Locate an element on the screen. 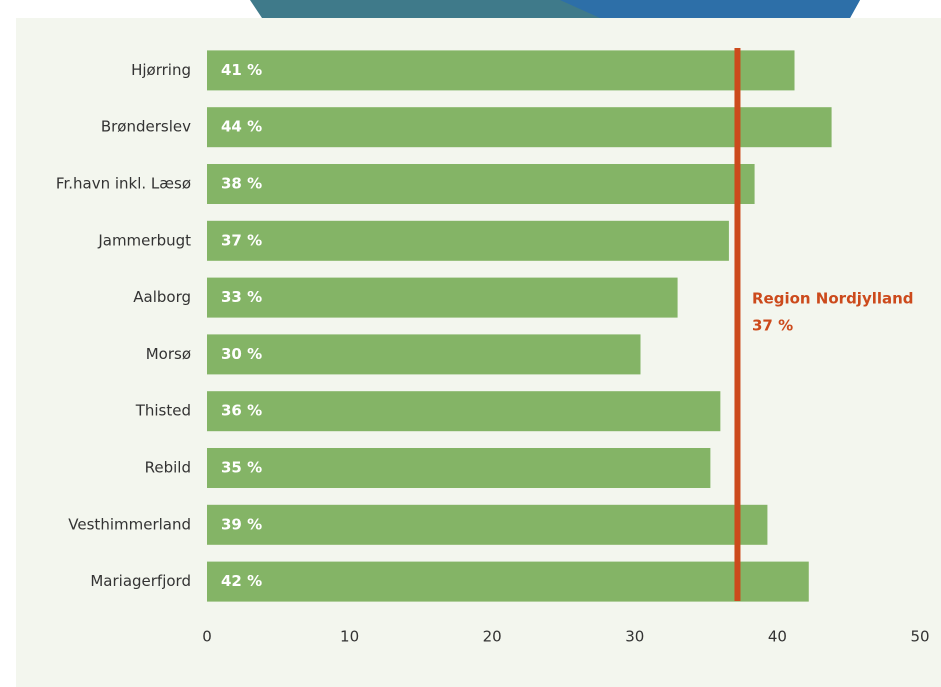 This screenshot has height=687, width=941. value-label: 41 % is located at coordinates (241, 70).